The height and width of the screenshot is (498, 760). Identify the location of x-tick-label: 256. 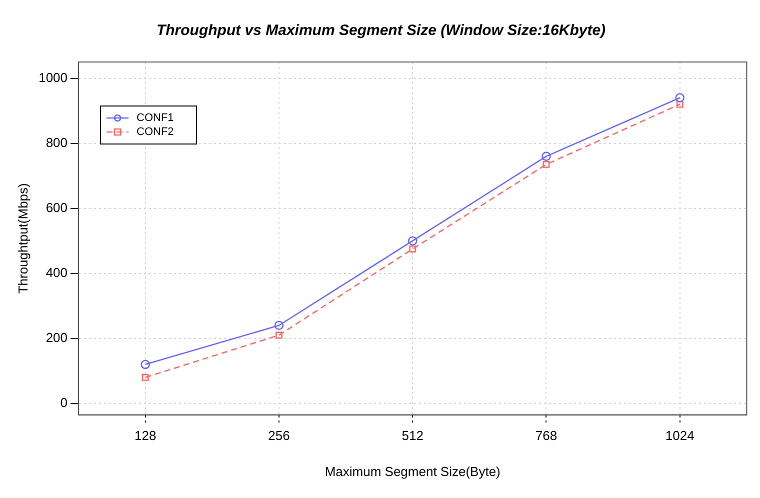
(279, 436).